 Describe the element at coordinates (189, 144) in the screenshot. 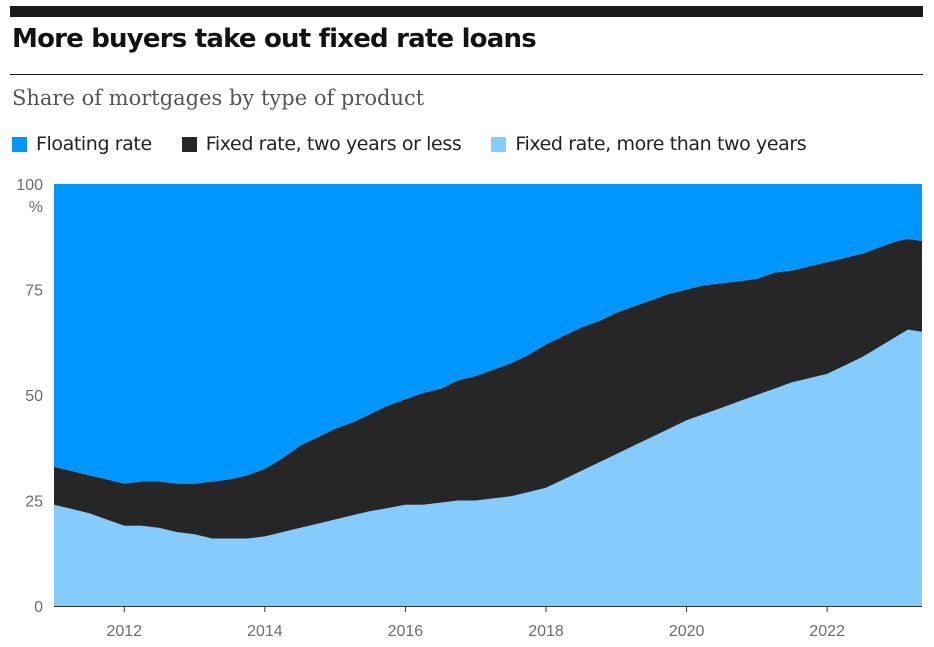

I see `legend-swatch-fixed-short` at that location.